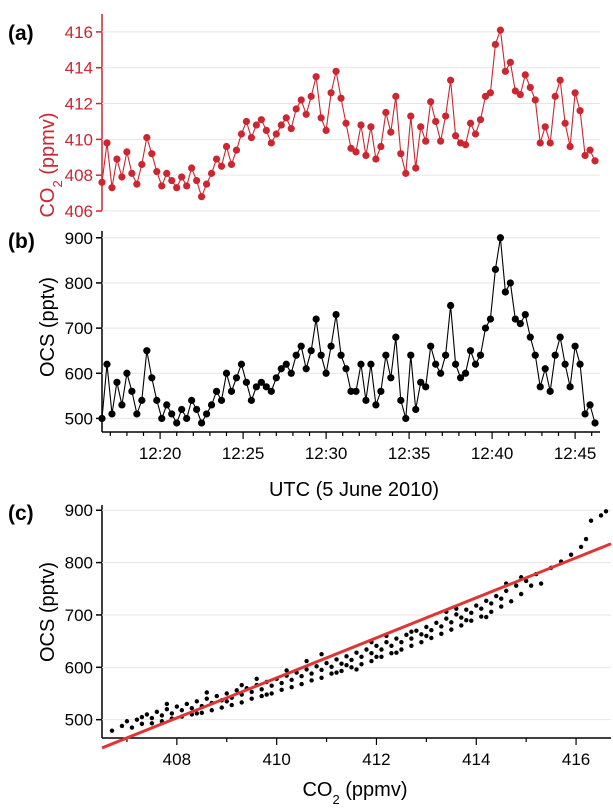 The width and height of the screenshot is (613, 809). I want to click on panel-b-x-tick-label: 12:45, so click(575, 453).